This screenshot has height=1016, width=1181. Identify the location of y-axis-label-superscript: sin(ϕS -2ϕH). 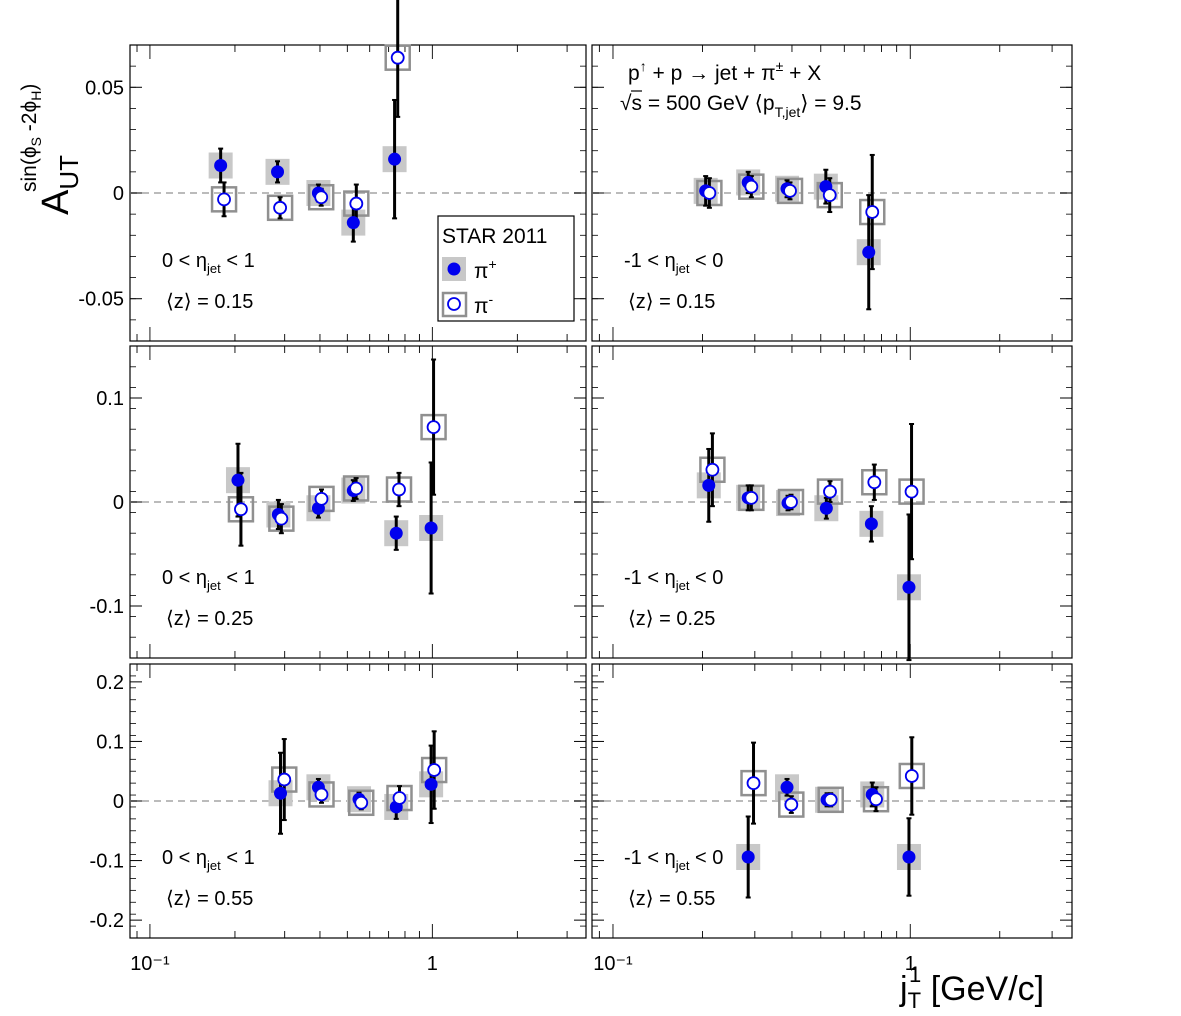
(31, 138).